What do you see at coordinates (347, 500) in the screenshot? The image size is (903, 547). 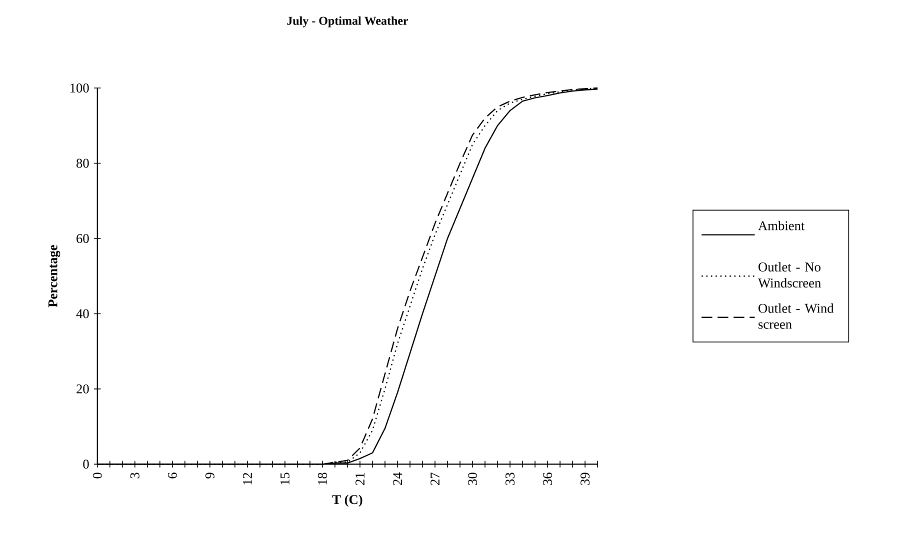 I see `x-axis-title: T (C)` at bounding box center [347, 500].